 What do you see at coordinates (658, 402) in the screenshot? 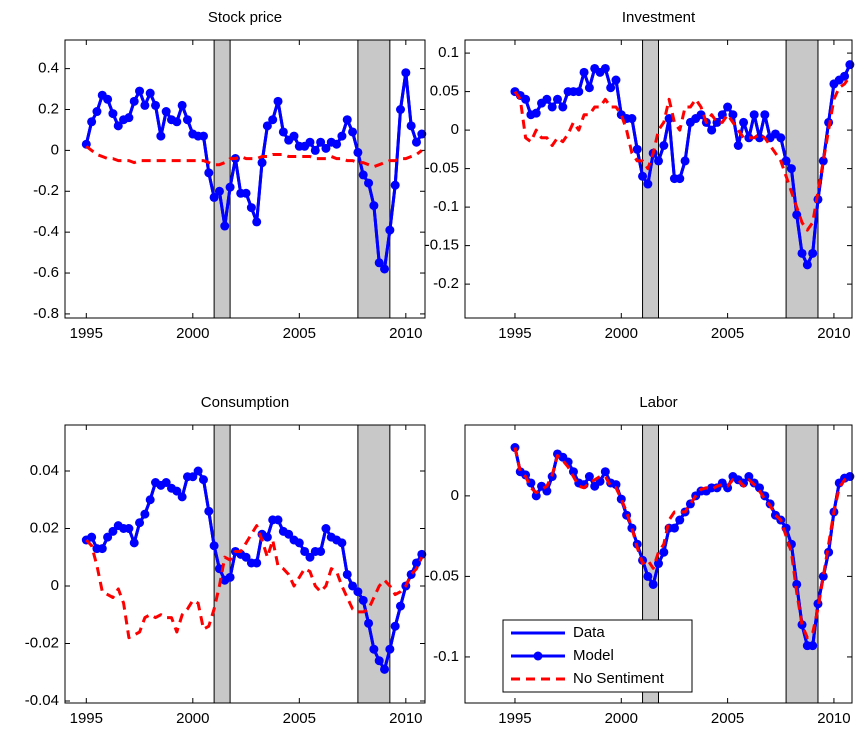
I see `panel-title: Labor` at bounding box center [658, 402].